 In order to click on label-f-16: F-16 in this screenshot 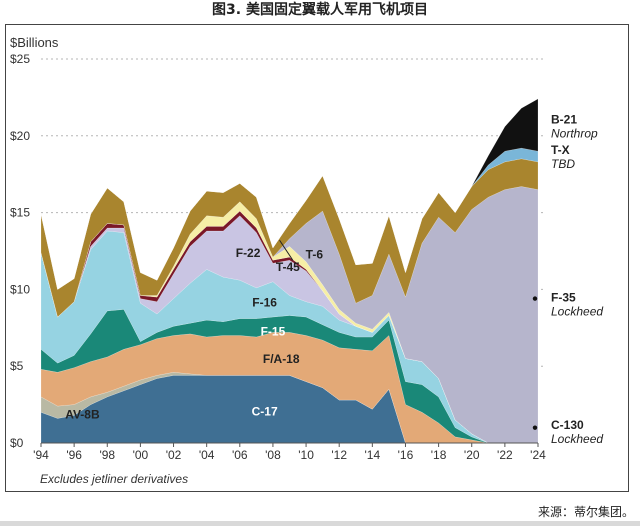, I will do `click(264, 302)`.